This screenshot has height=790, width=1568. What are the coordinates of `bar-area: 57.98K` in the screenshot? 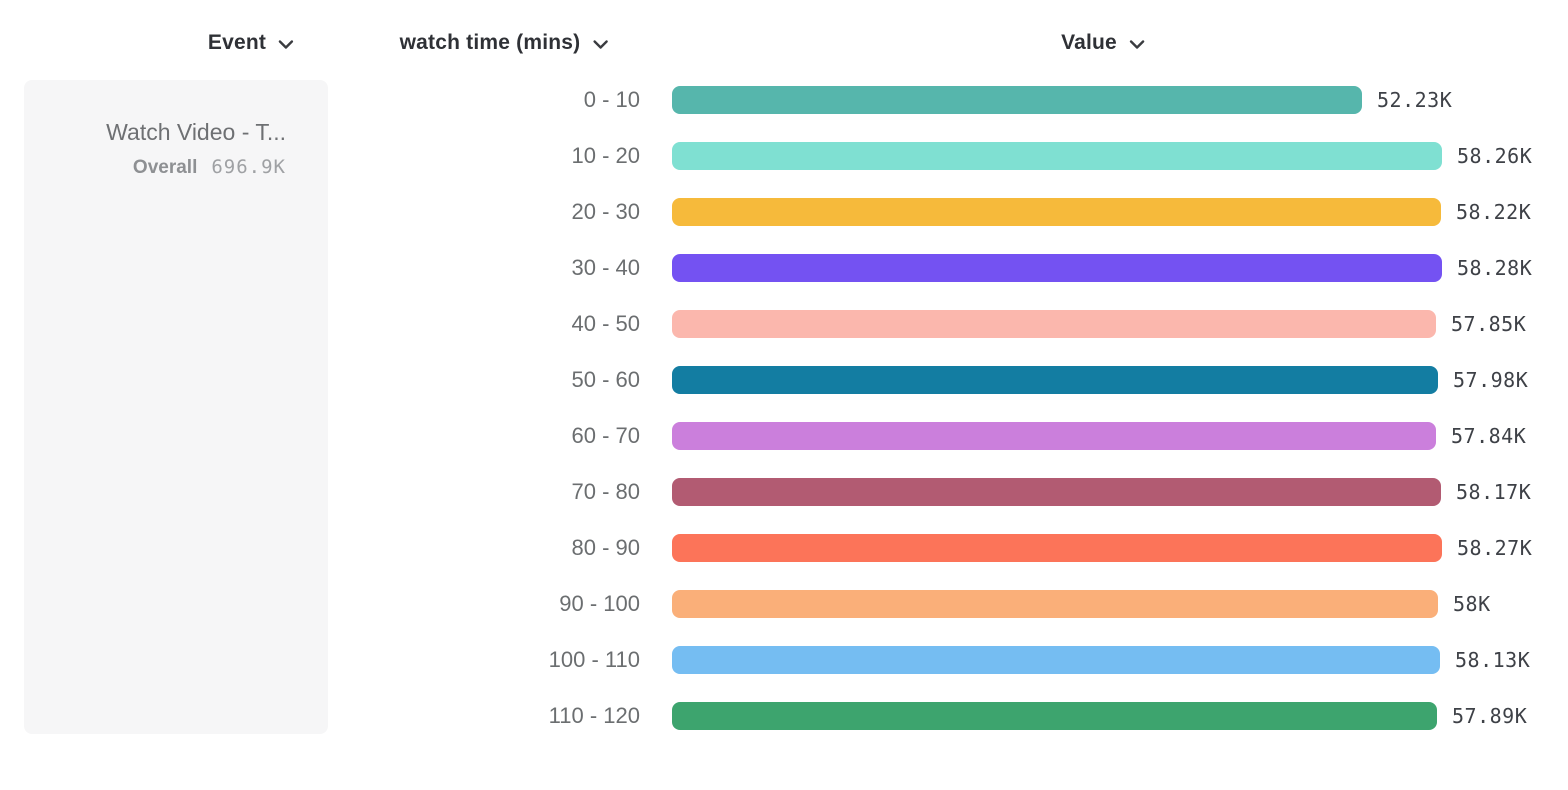 It's located at (1120, 380).